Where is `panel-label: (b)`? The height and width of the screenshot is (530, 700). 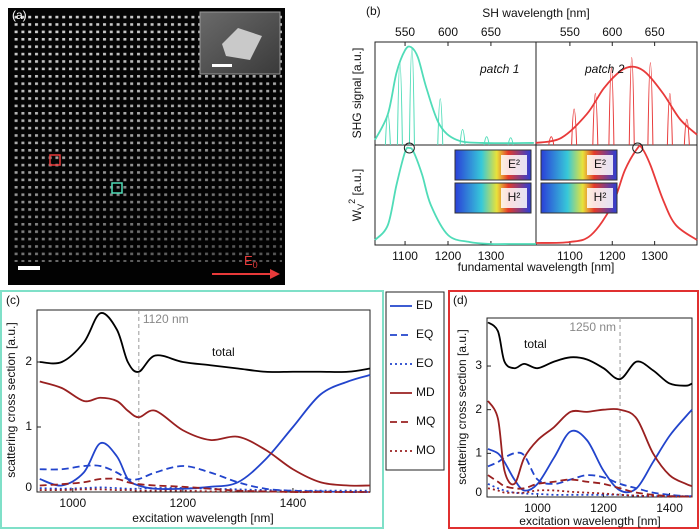
panel-label: (b) is located at coordinates (373, 11).